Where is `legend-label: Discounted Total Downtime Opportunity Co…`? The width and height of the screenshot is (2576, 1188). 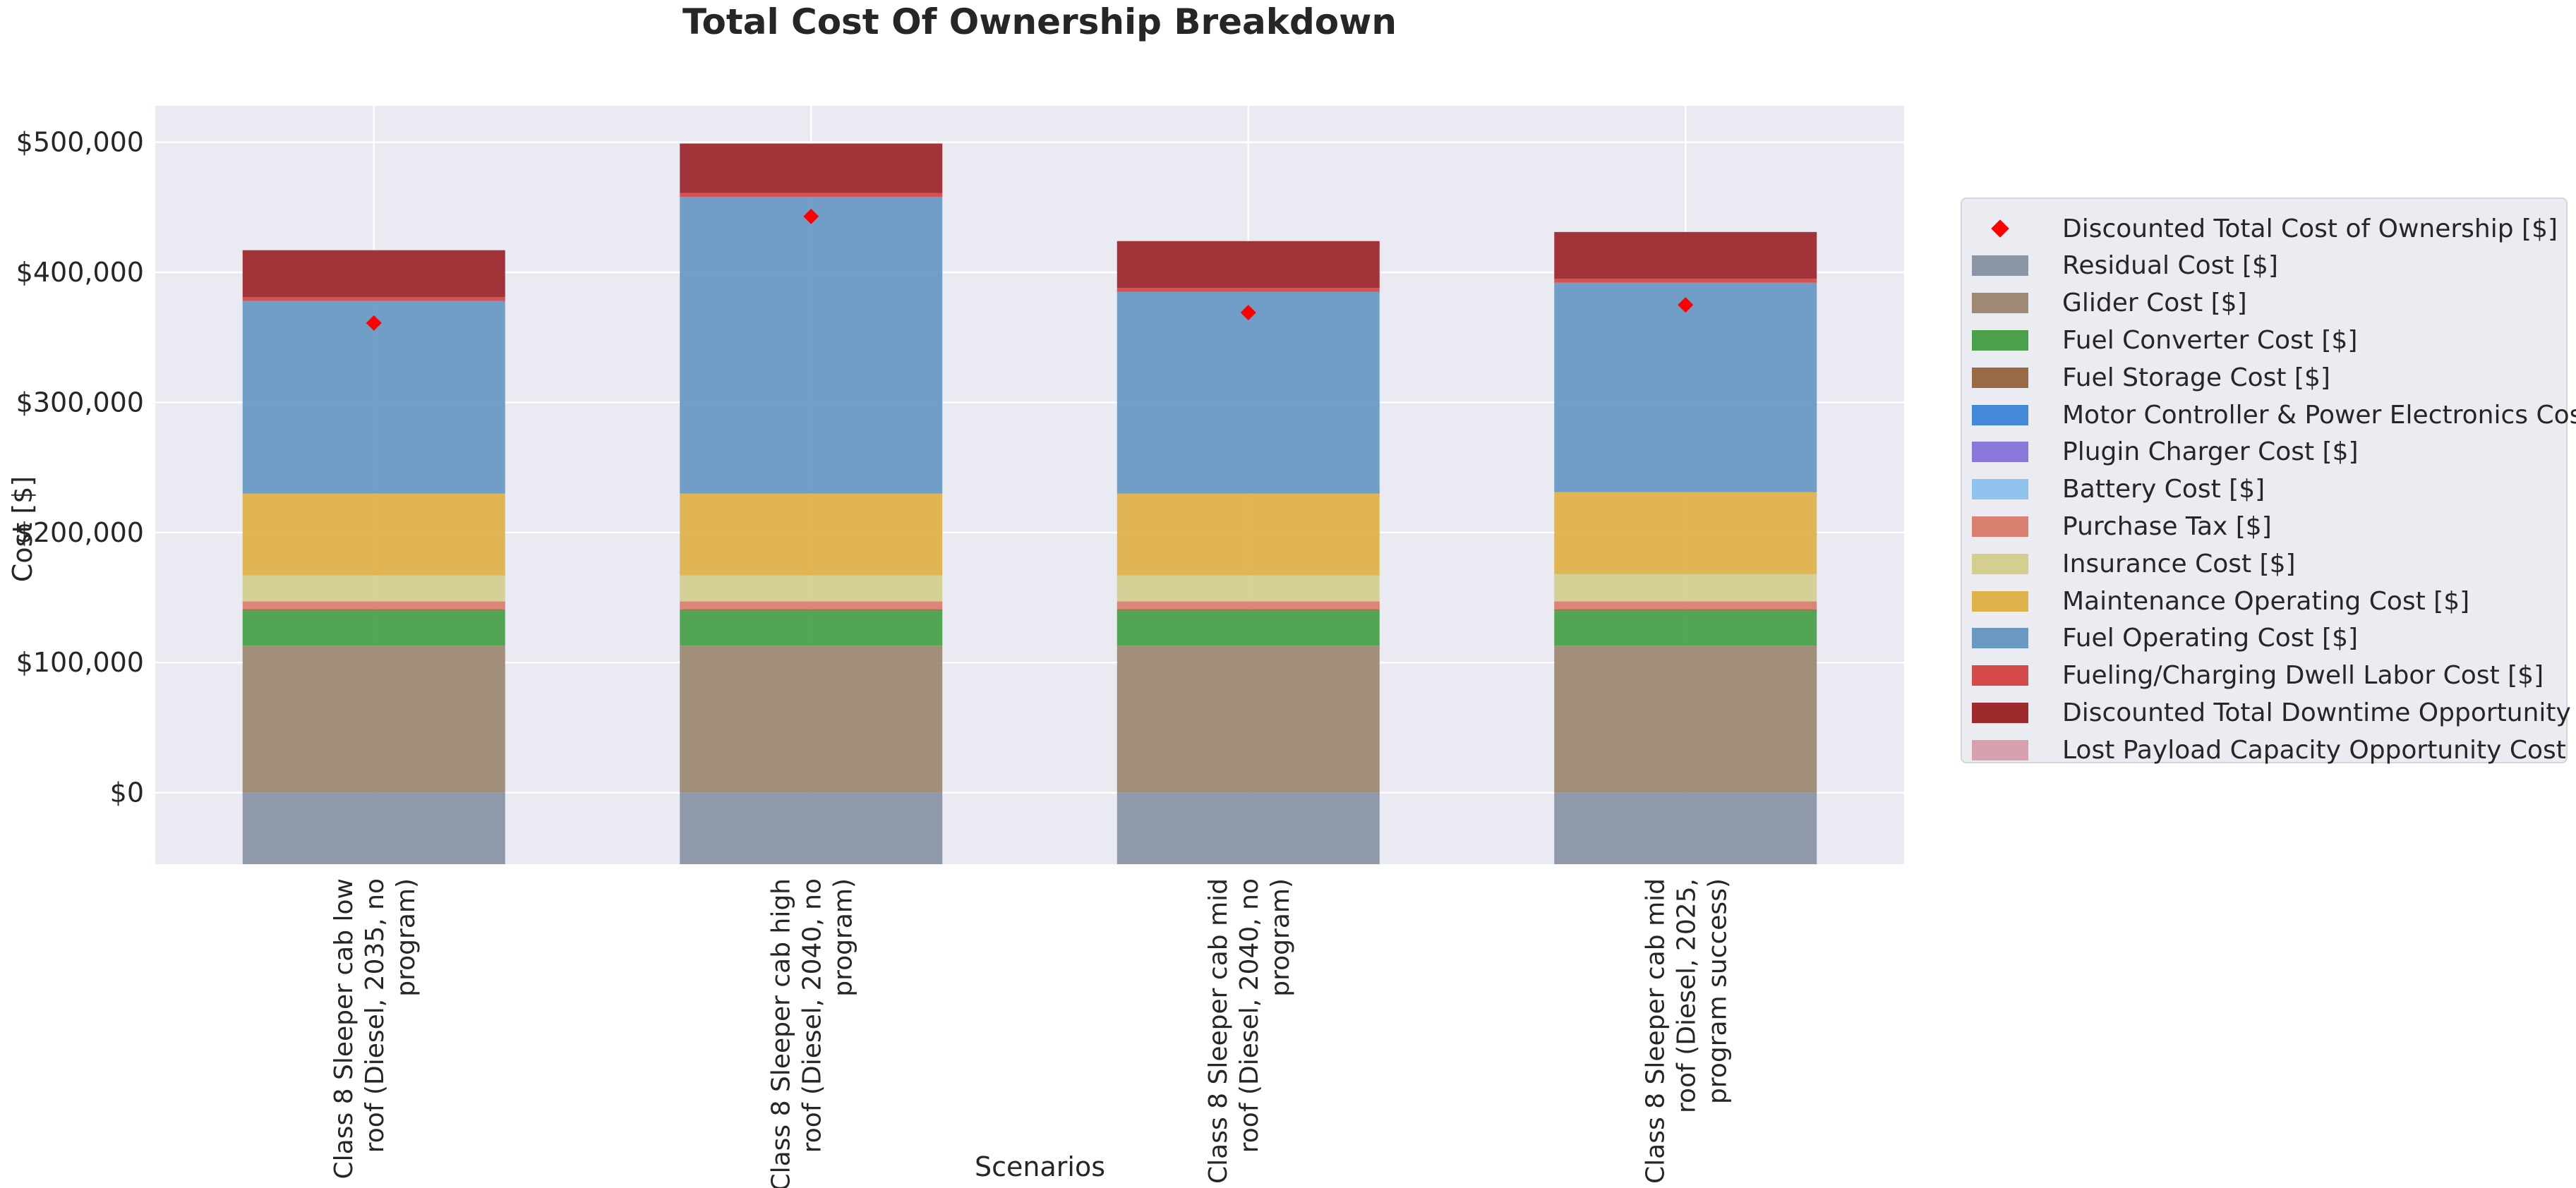
legend-label: Discounted Total Downtime Opportunity Co… is located at coordinates (2319, 713).